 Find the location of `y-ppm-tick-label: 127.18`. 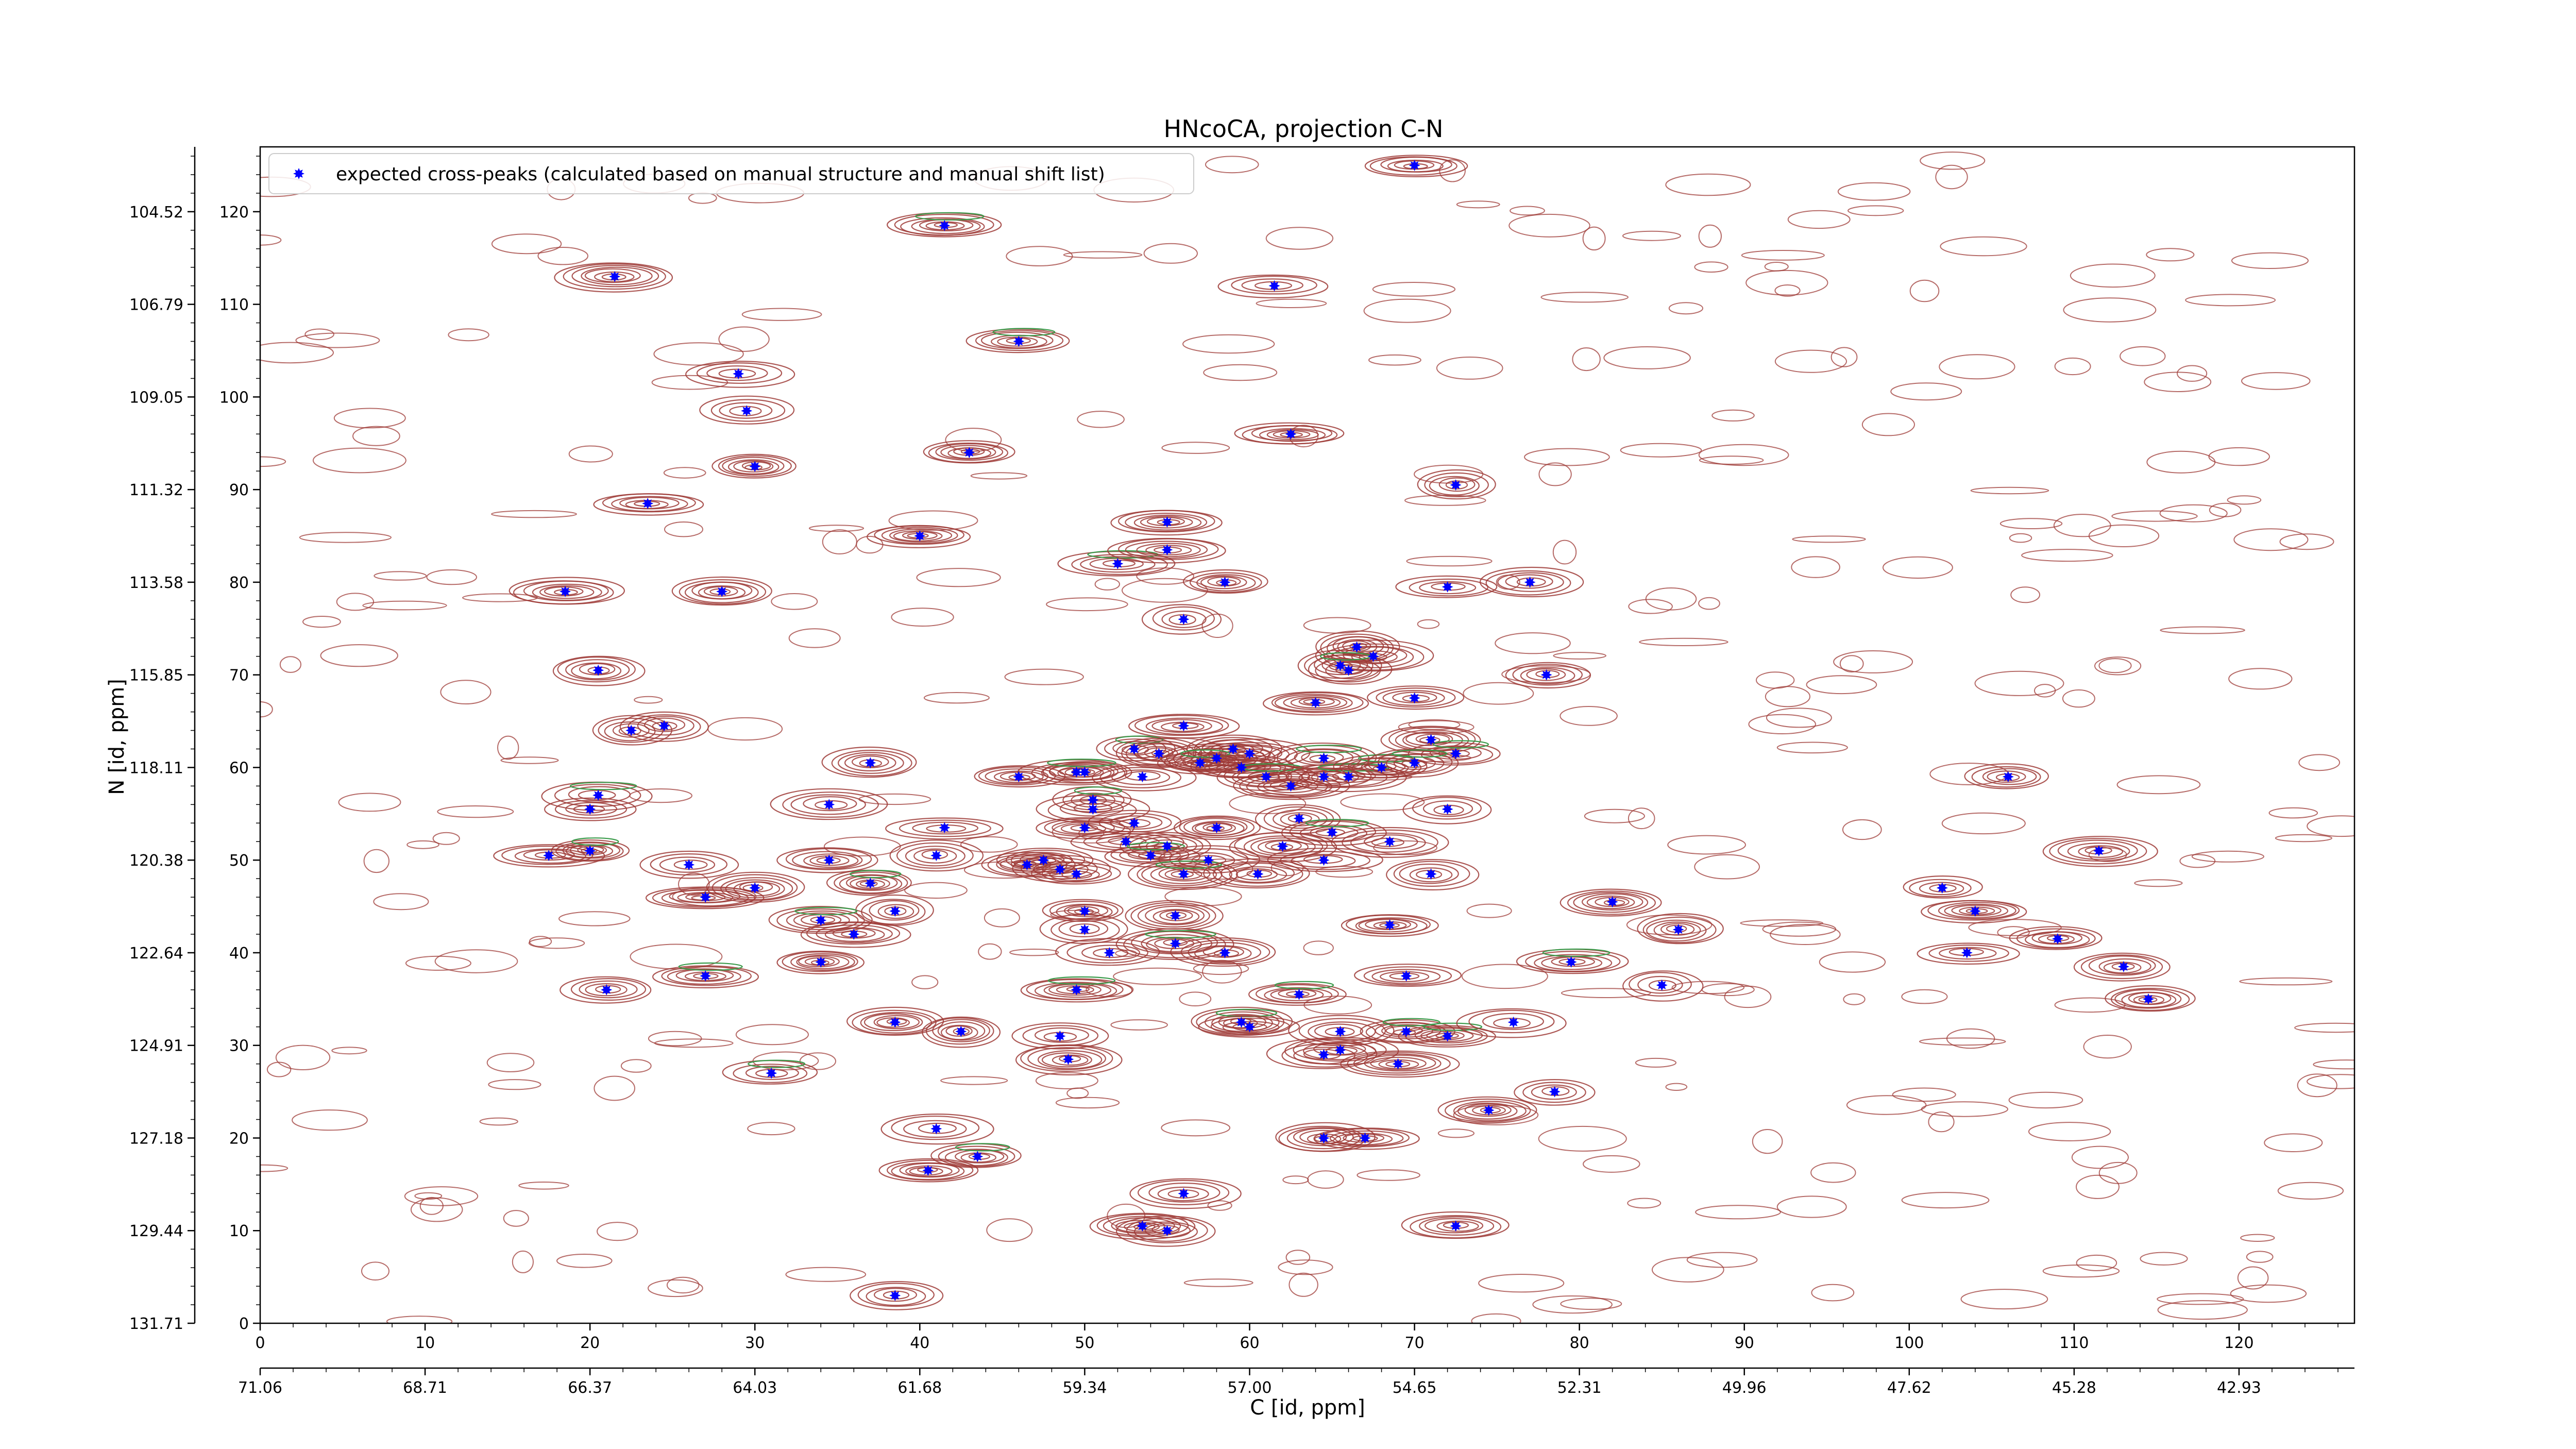

y-ppm-tick-label: 127.18 is located at coordinates (156, 1139).